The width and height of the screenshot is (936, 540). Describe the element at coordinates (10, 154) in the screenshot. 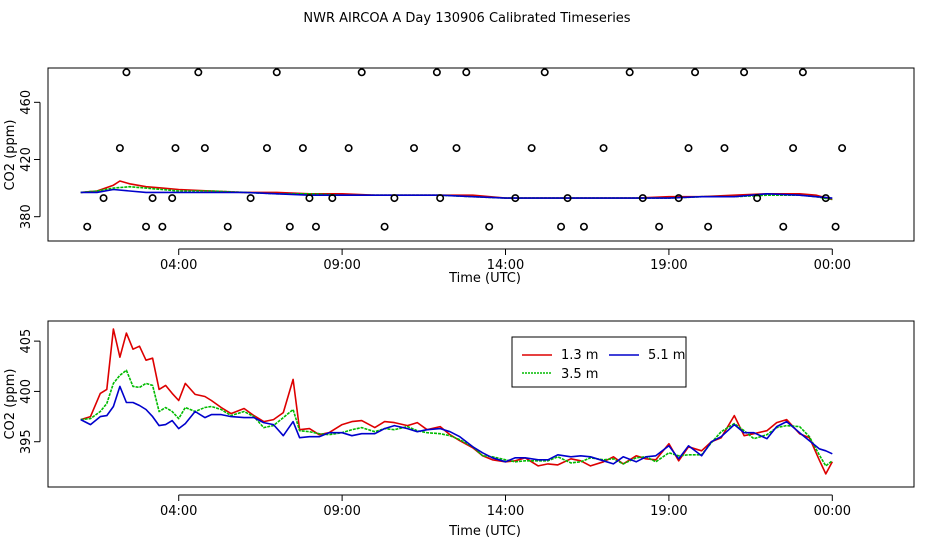

I see `top-y-axis-label: CO2 (ppm)` at that location.